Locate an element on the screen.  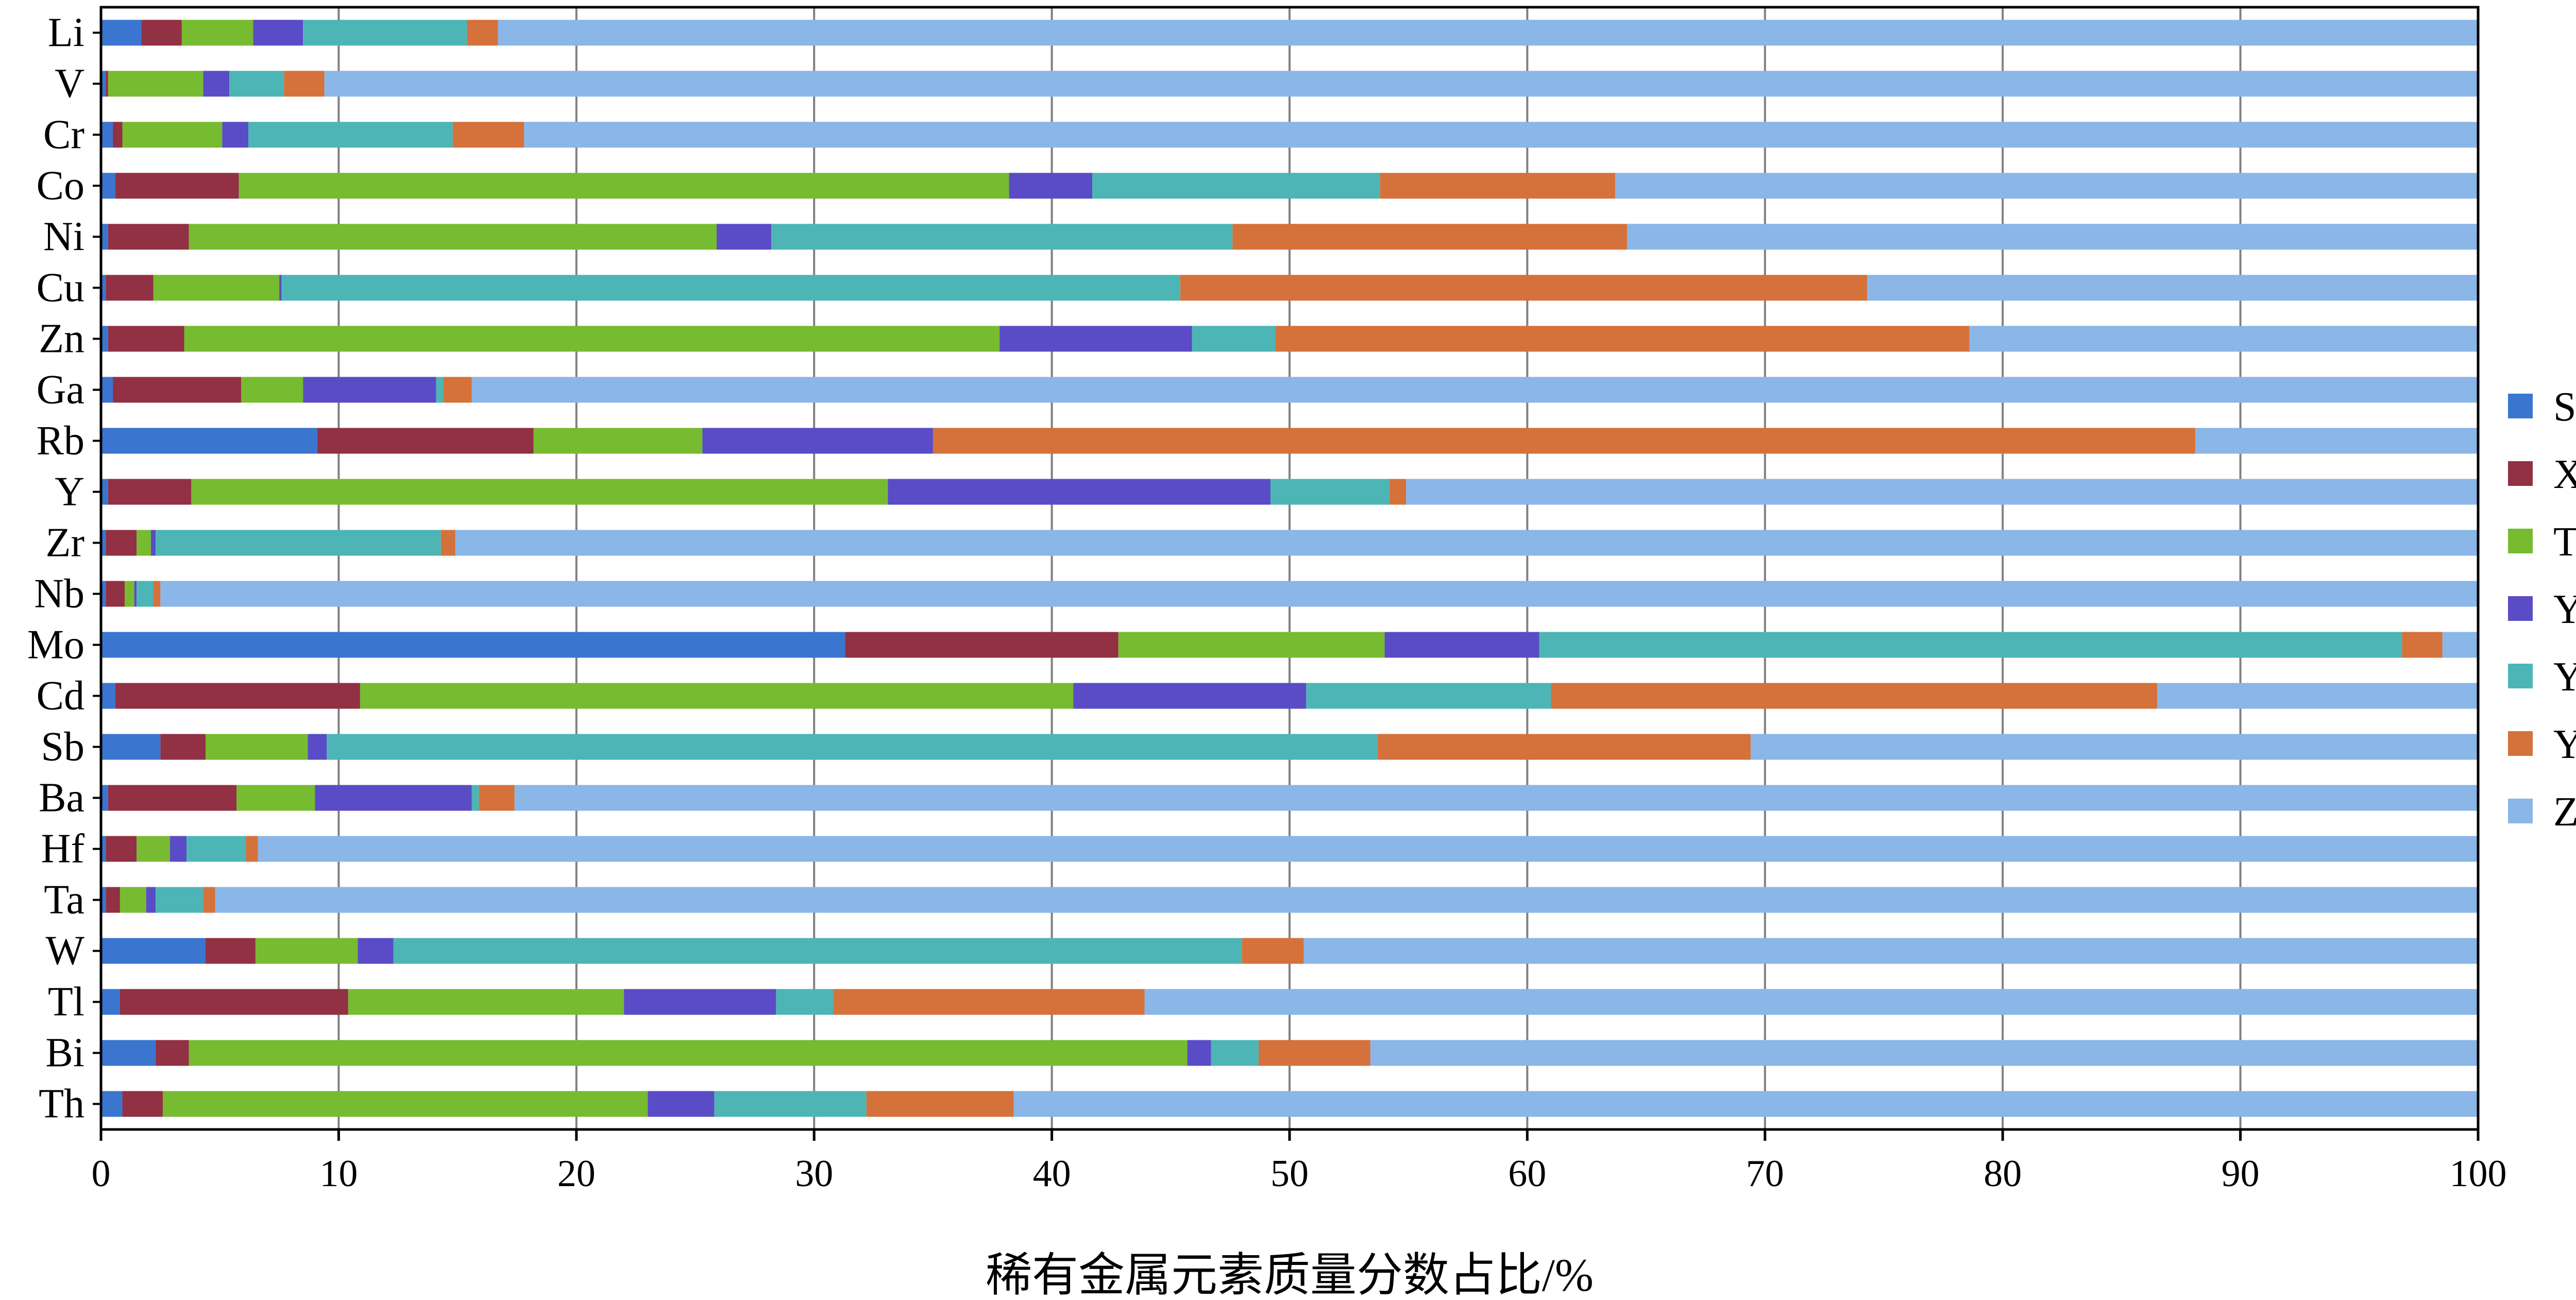
x-axis-title: 稀有金属元素质量分数占比/% is located at coordinates (1290, 1275).